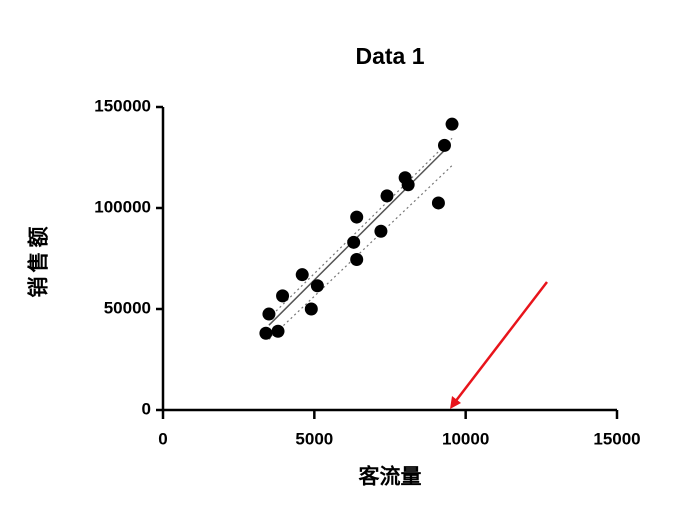 The width and height of the screenshot is (680, 513). What do you see at coordinates (39, 260) in the screenshot?
I see `y-axis-label: 销售额` at bounding box center [39, 260].